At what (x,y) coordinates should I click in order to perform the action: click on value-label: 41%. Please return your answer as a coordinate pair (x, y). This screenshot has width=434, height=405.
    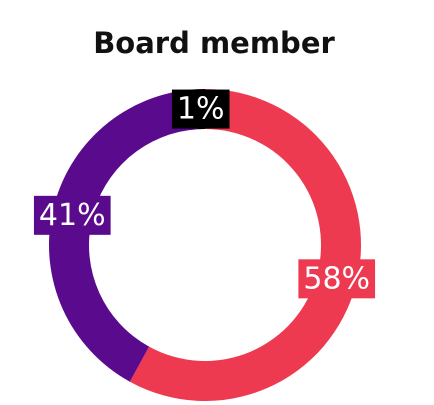
    Looking at the image, I should click on (72, 215).